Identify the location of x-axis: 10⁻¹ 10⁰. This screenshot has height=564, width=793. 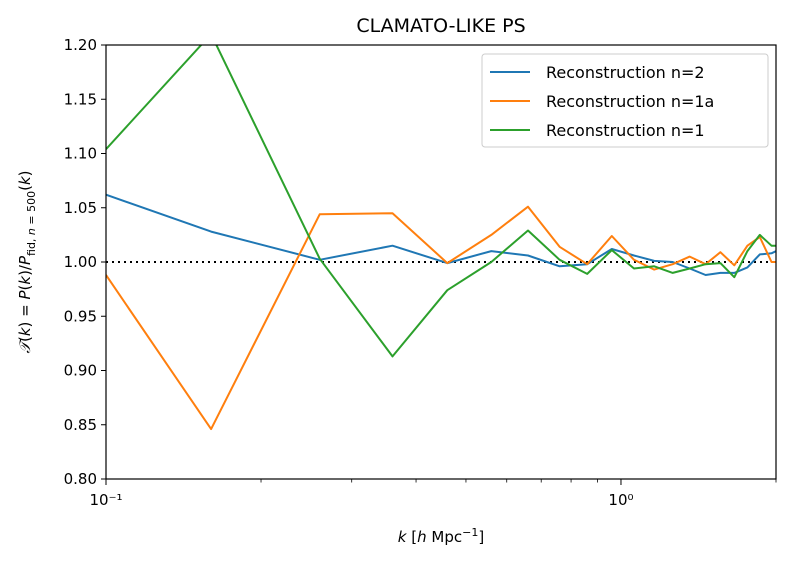
(433, 494).